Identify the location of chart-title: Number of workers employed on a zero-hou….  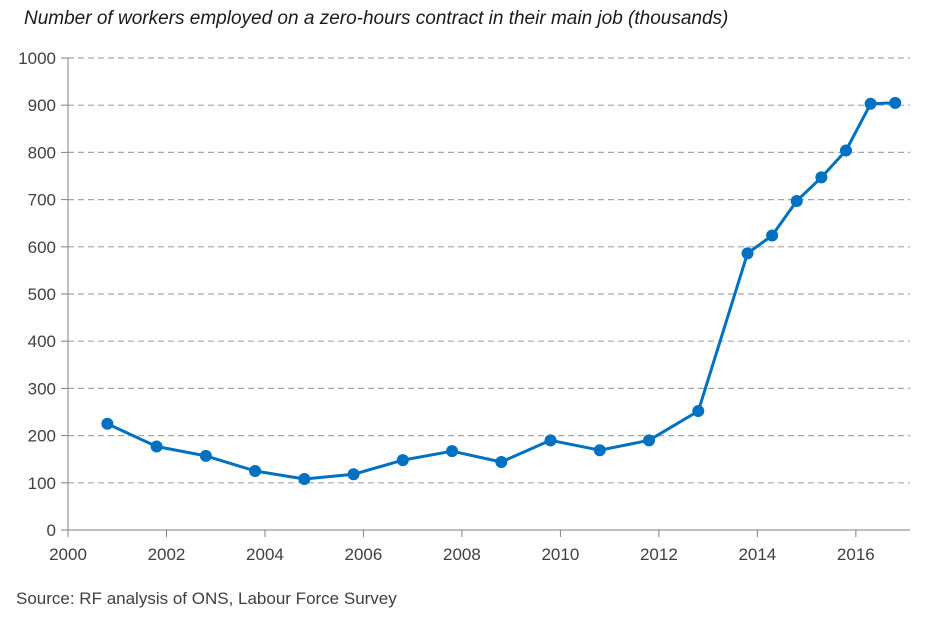
(376, 18).